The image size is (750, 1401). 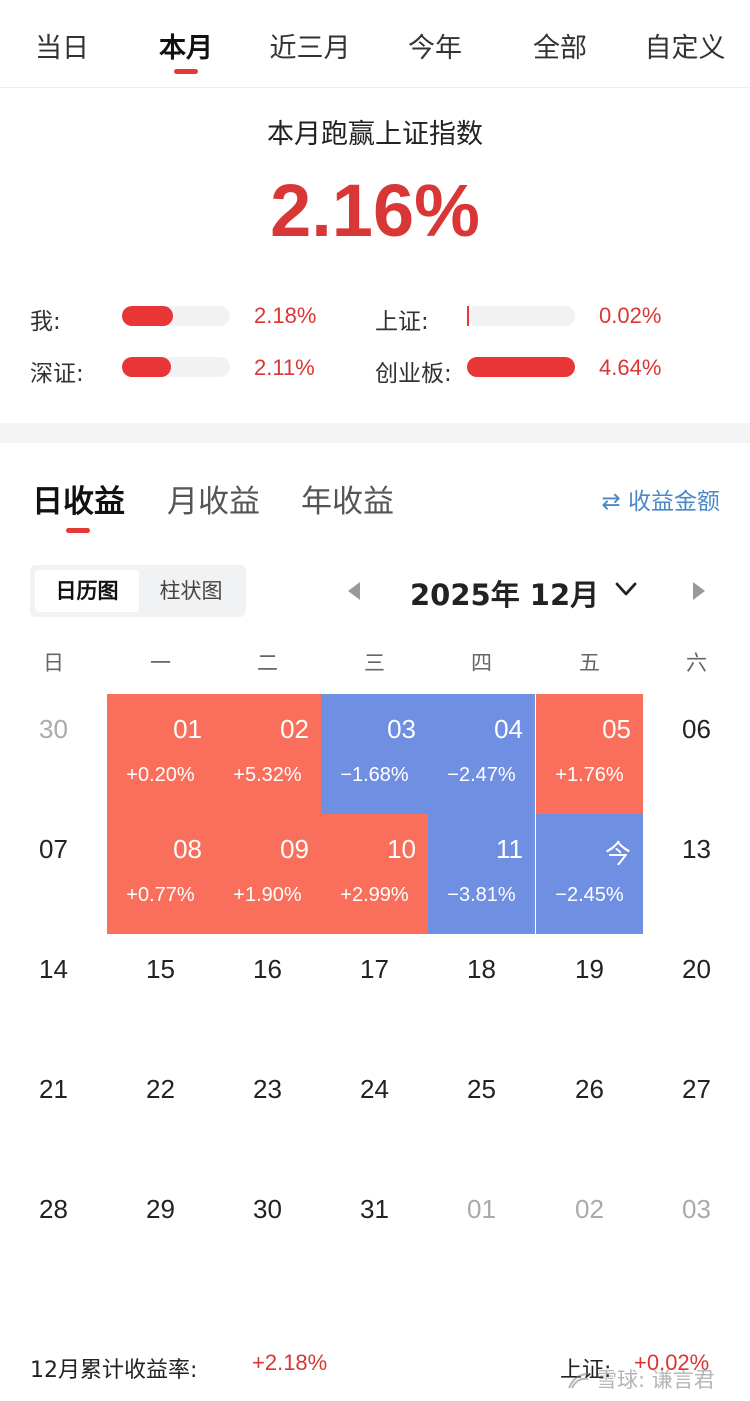 What do you see at coordinates (696, 1114) in the screenshot?
I see `calendar-day: 27` at bounding box center [696, 1114].